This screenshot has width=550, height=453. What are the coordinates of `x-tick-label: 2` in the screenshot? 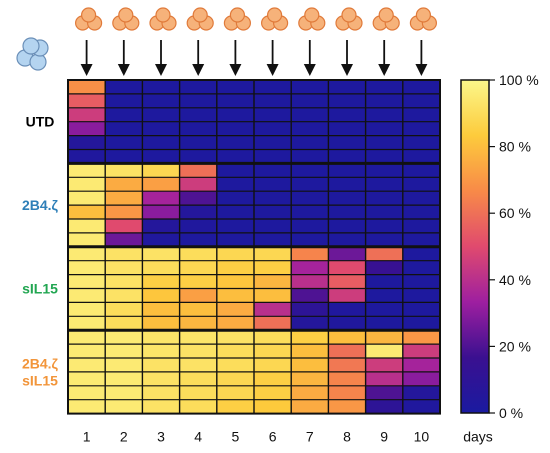 It's located at (124, 437).